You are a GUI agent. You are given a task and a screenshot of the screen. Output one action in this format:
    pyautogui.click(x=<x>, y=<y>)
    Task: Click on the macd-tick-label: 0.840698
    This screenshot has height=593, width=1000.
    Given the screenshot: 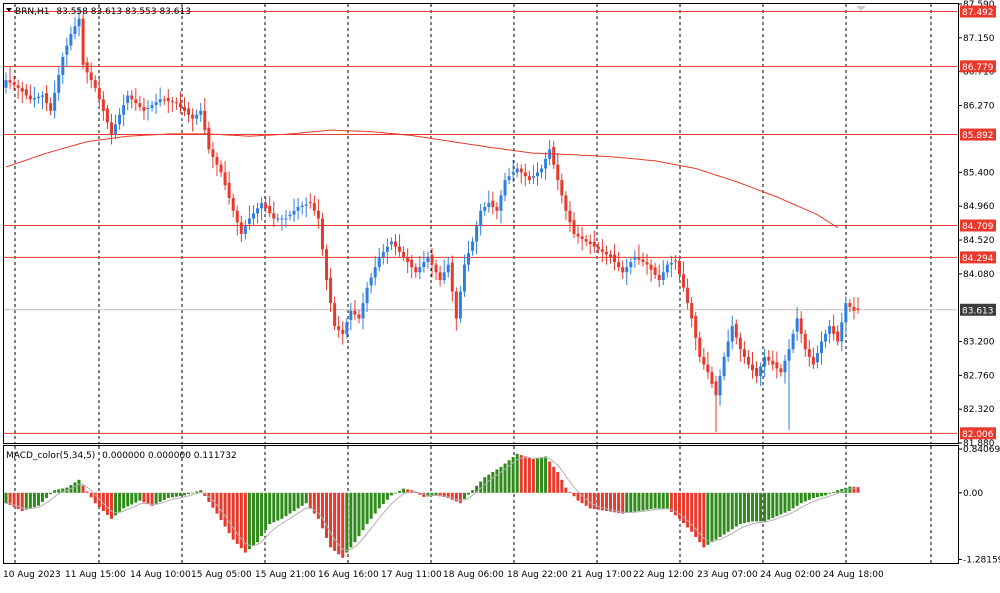 What is the action you would take?
    pyautogui.click(x=981, y=450)
    